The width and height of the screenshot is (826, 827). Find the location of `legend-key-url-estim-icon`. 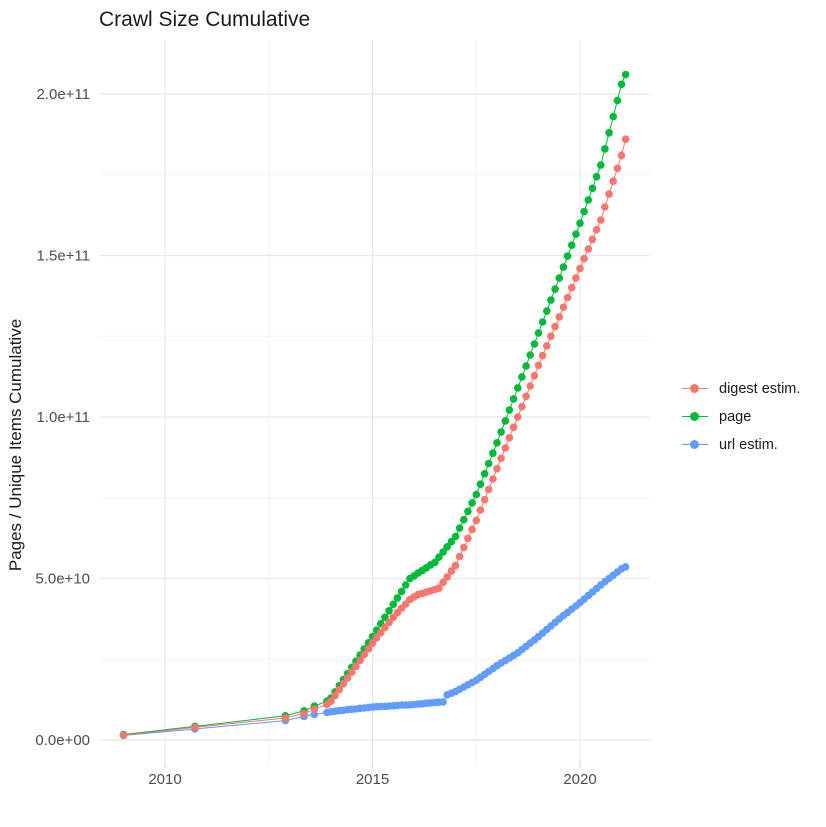

legend-key-url-estim-icon is located at coordinates (695, 445).